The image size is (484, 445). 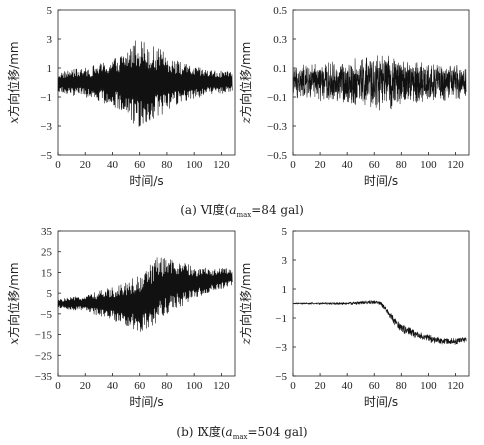 I want to click on caption-b: (b) Ⅸ度(amax=504 gal), so click(x=241, y=432).